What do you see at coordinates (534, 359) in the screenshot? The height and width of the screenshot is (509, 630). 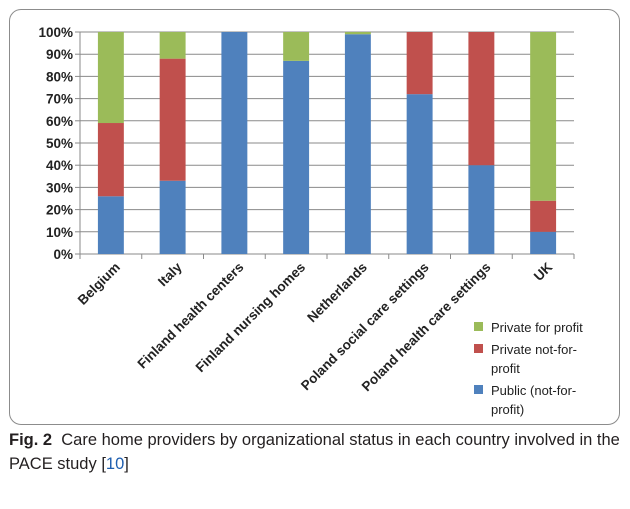 I see `legend-label: Private not-for-profit` at bounding box center [534, 359].